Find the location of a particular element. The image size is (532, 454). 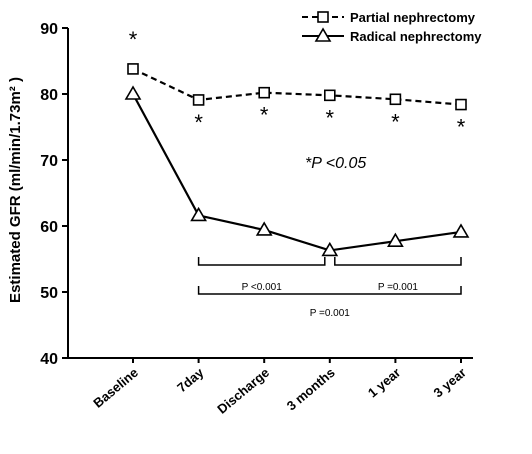

x-tick-label: Baseline is located at coordinates (115, 388).